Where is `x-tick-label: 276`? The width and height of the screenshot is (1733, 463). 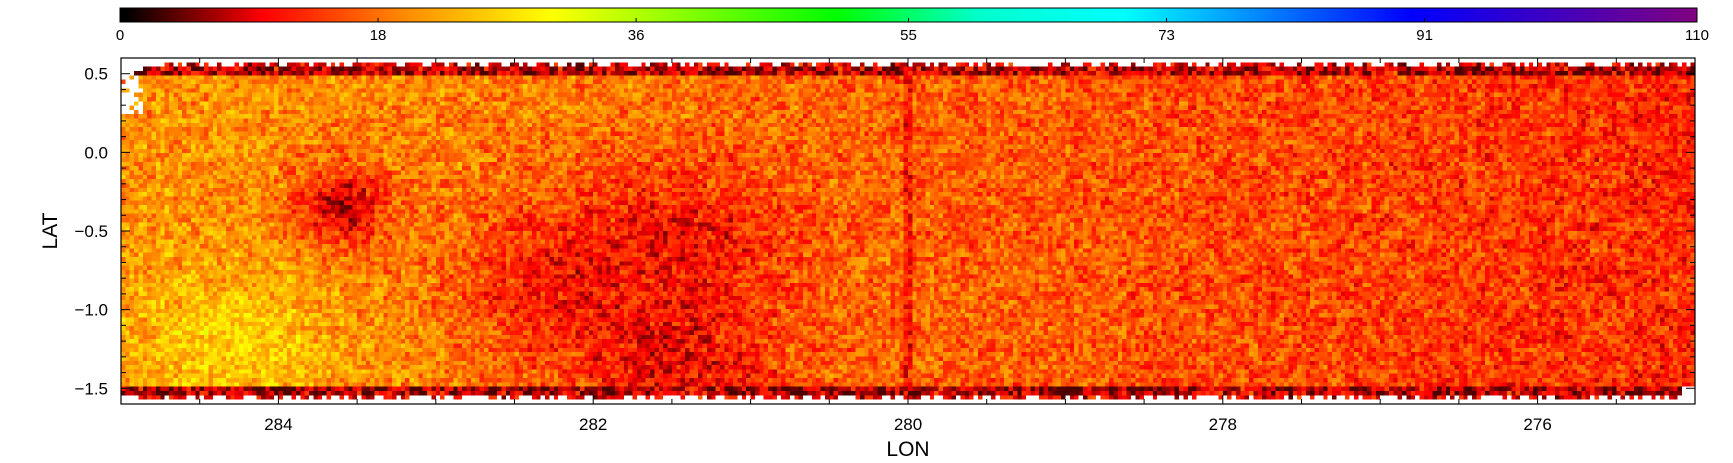 x-tick-label: 276 is located at coordinates (1537, 424).